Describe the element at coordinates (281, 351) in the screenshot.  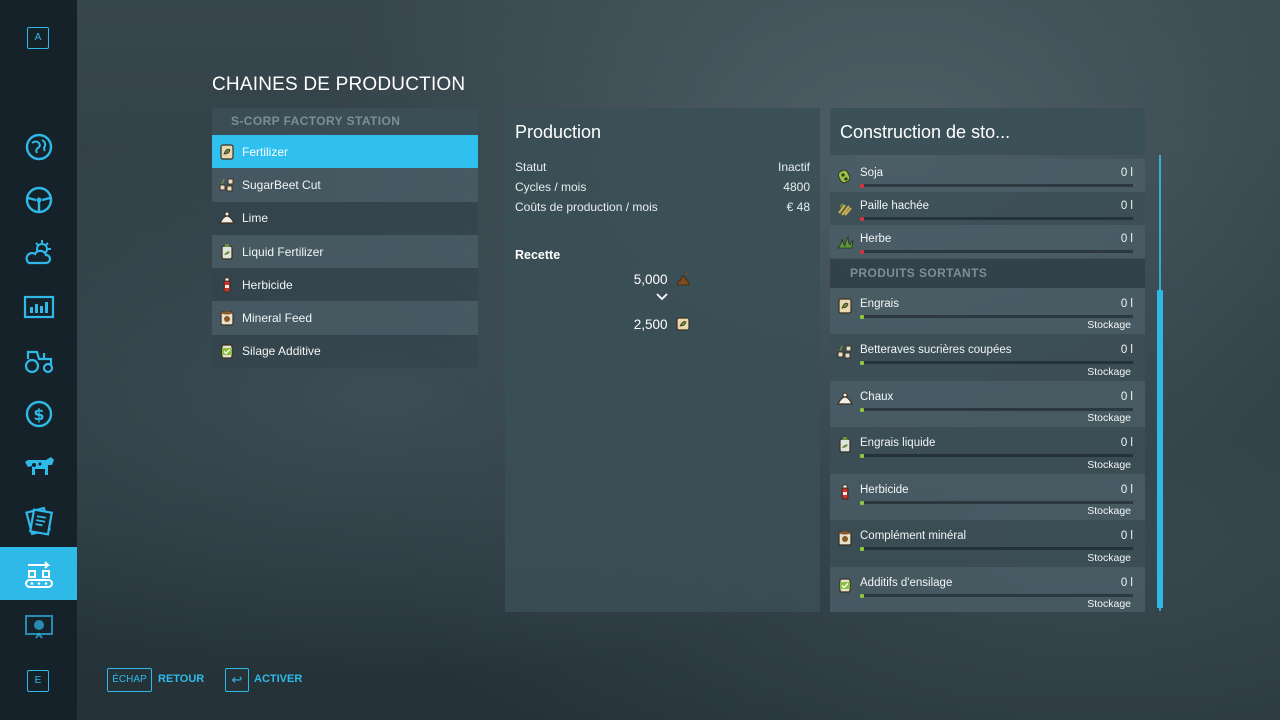
I see `chain-item-label: Silage Additive` at that location.